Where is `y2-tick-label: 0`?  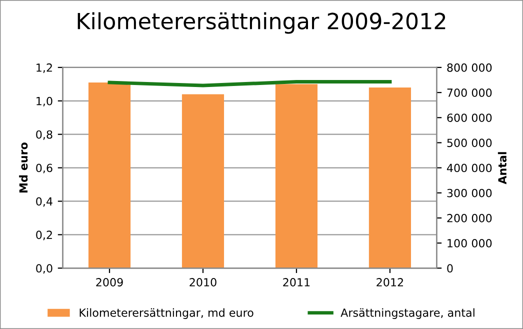
y2-tick-label: 0 is located at coordinates (450, 268).